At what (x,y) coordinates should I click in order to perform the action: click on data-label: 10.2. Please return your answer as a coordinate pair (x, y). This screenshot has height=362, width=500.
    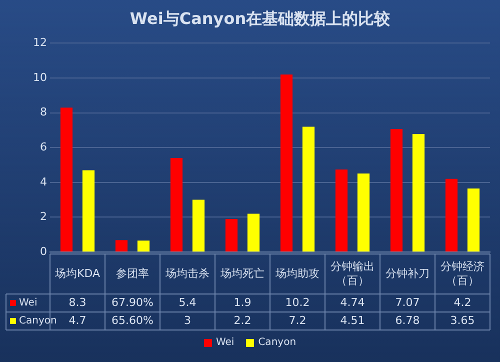
    Looking at the image, I should click on (297, 302).